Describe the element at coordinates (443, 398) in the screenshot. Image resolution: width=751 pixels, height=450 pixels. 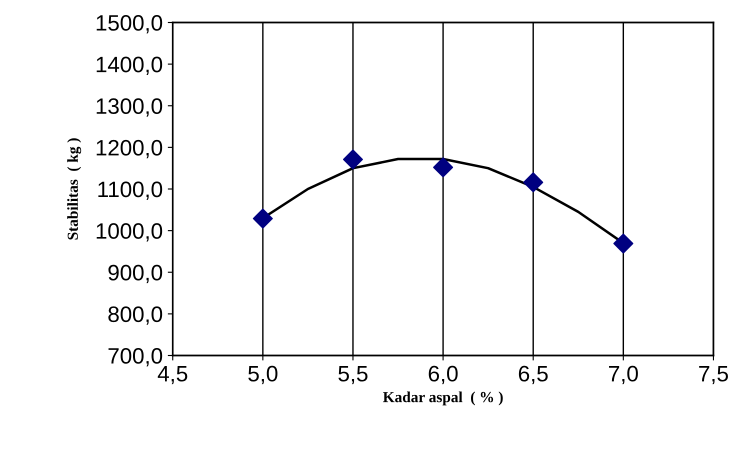
I see `x-axis-title: Kadar aspal ( % )` at that location.